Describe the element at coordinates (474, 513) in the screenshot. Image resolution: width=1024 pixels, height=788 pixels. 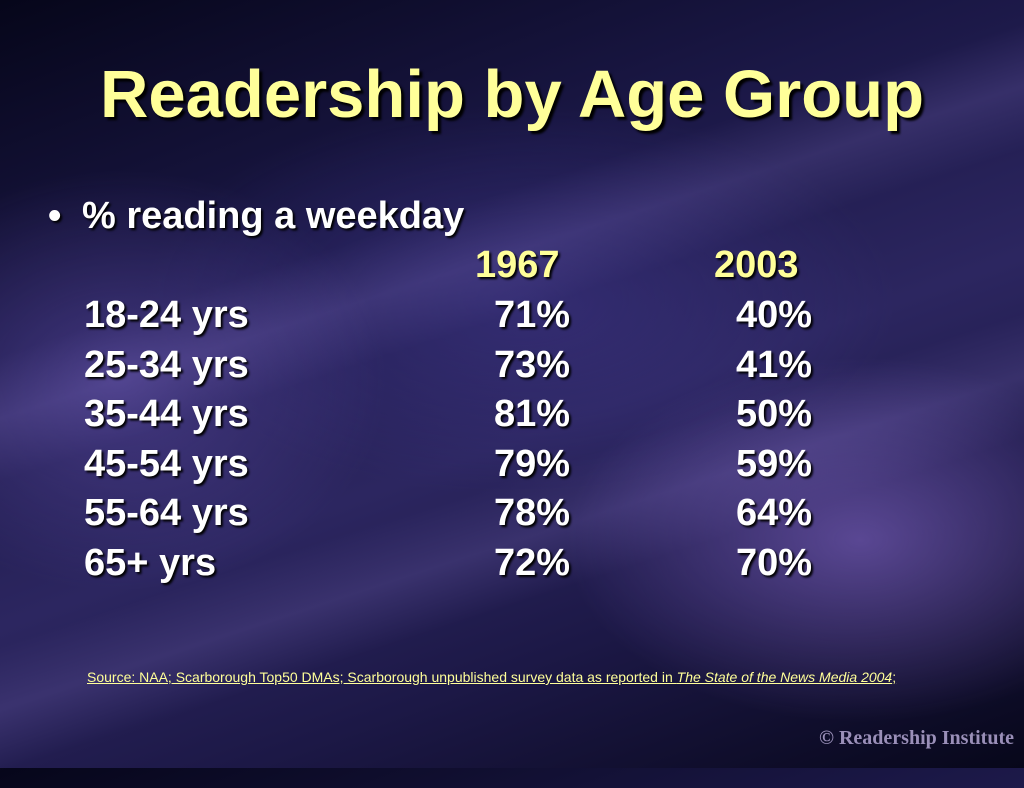
I see `table-row: 55-64 yrs 78% 64%` at that location.